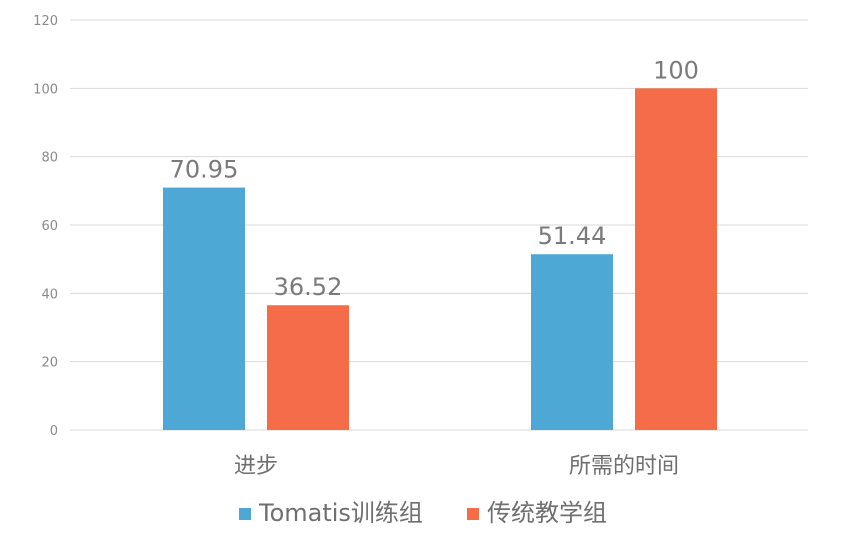 The image size is (850, 555). What do you see at coordinates (572, 236) in the screenshot?
I see `data-label: 51.44` at bounding box center [572, 236].